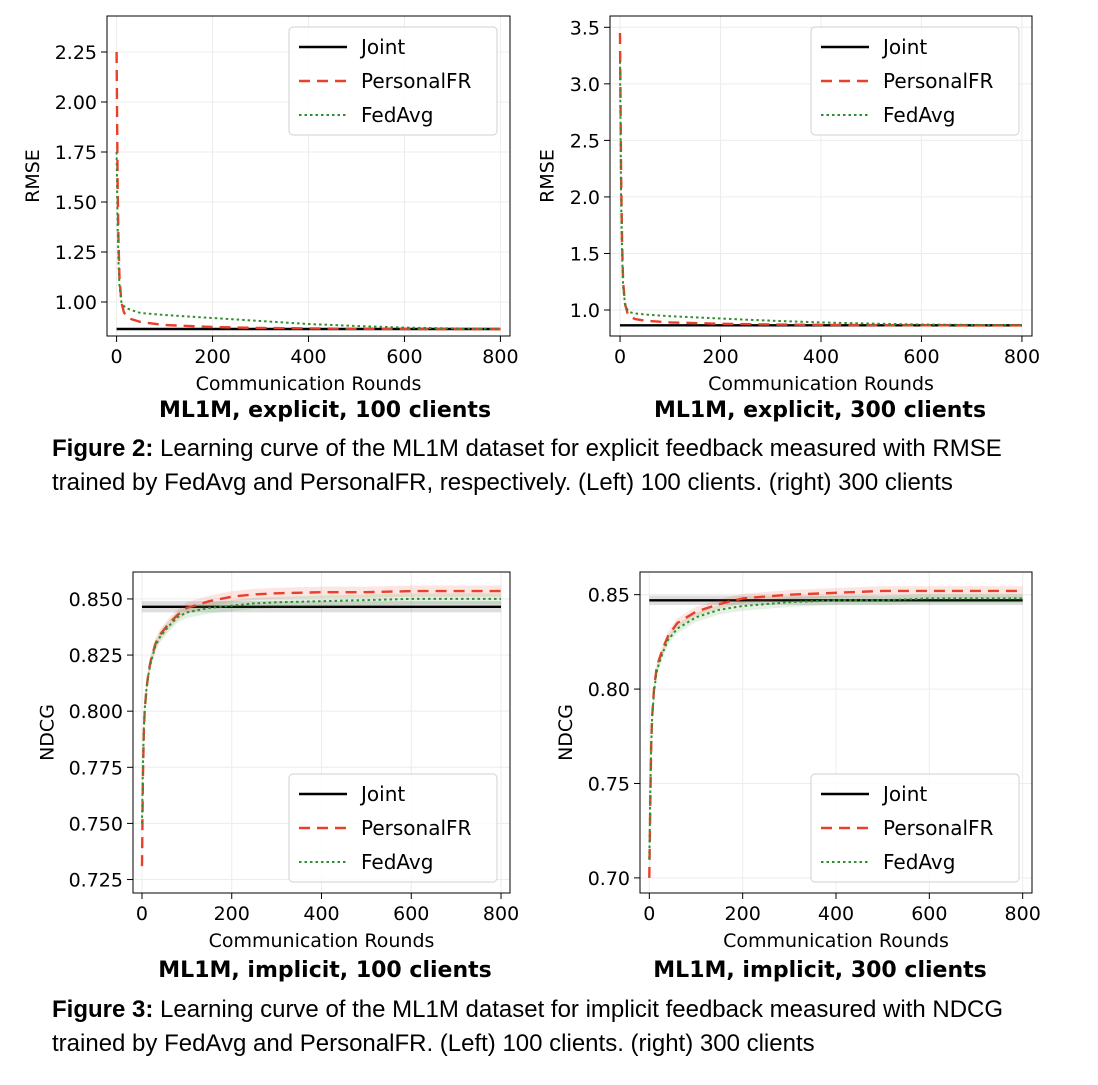  I want to click on y-tick-label: 1.00, so click(76, 303).